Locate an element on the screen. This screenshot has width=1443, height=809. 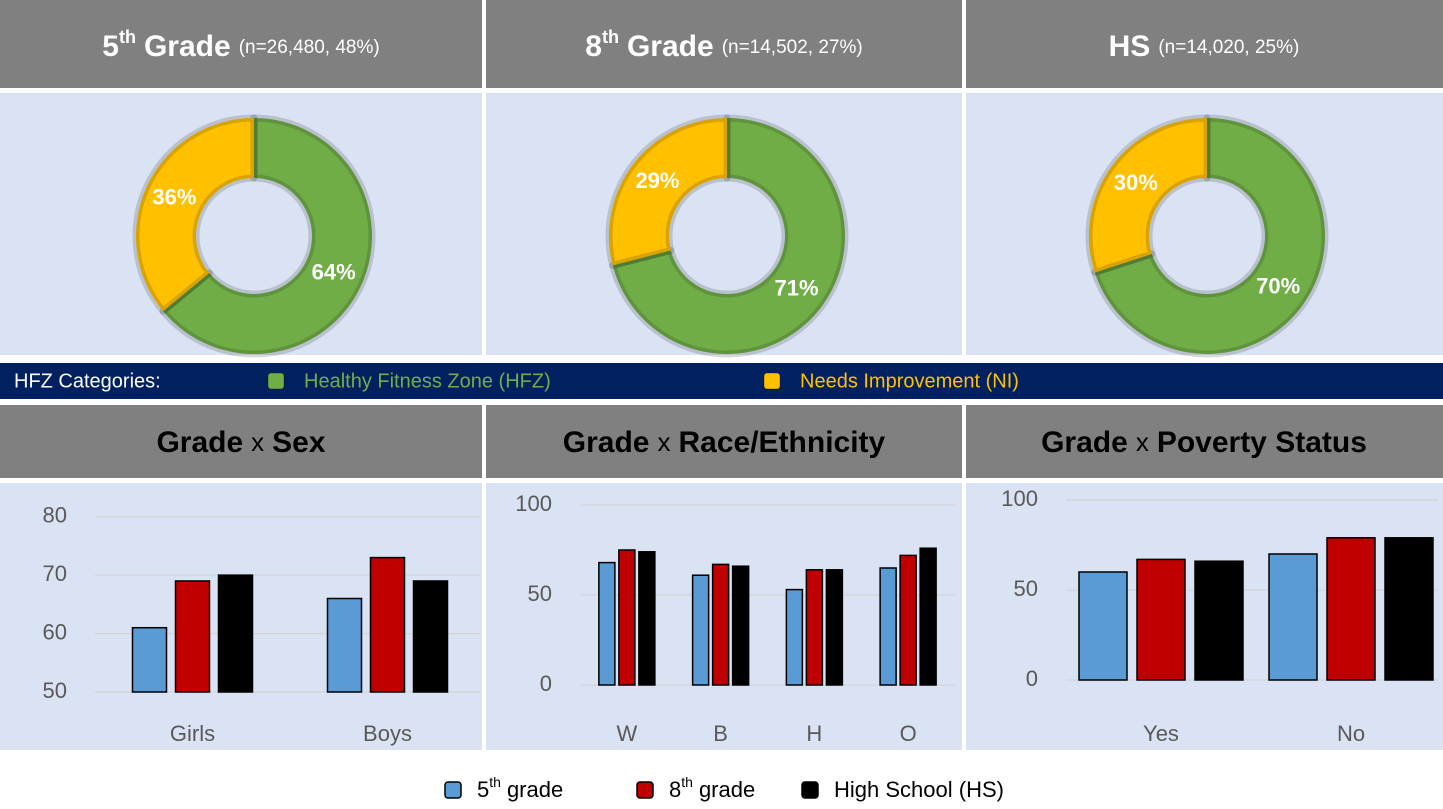
x-tick-label: No is located at coordinates (1351, 733).